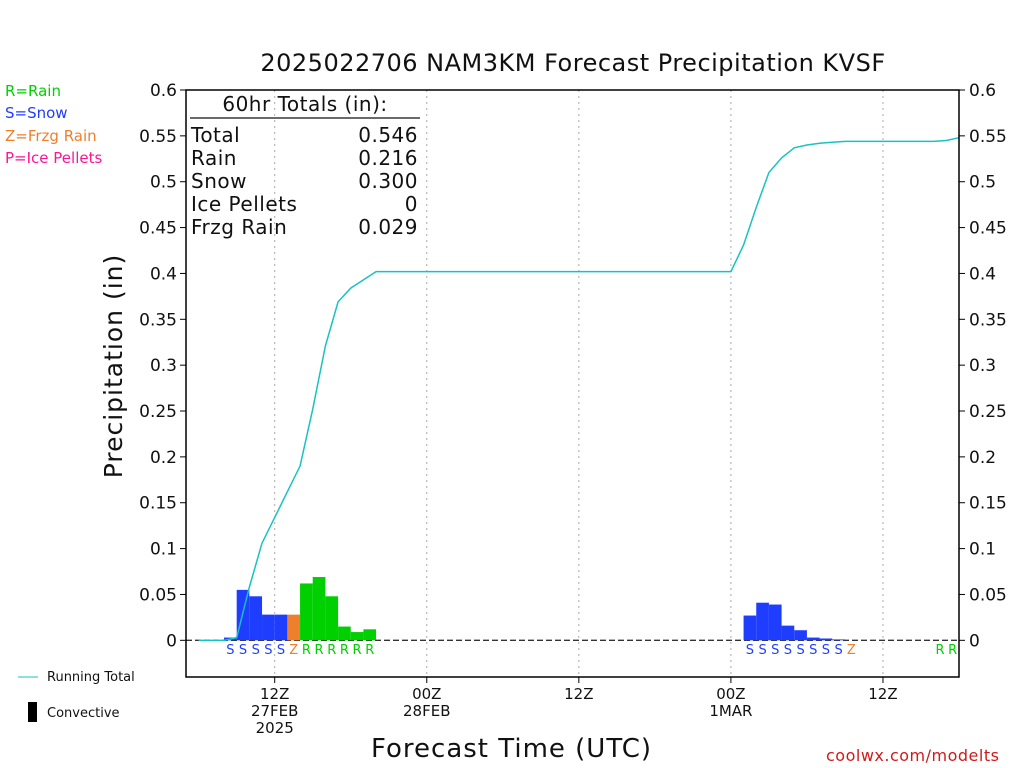  Describe the element at coordinates (388, 158) in the screenshot. I see `totals-row-value: 0.216` at that location.